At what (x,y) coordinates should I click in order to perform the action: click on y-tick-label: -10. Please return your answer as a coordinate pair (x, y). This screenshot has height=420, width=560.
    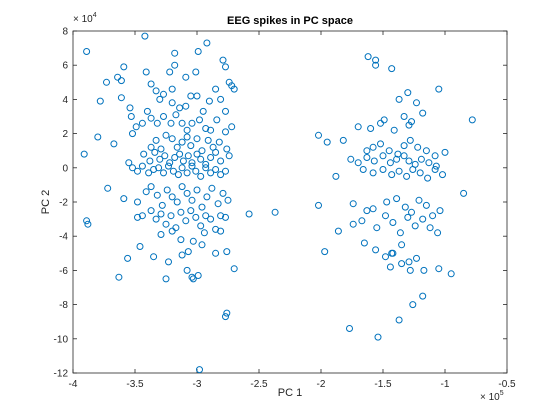
    Looking at the image, I should click on (61, 339).